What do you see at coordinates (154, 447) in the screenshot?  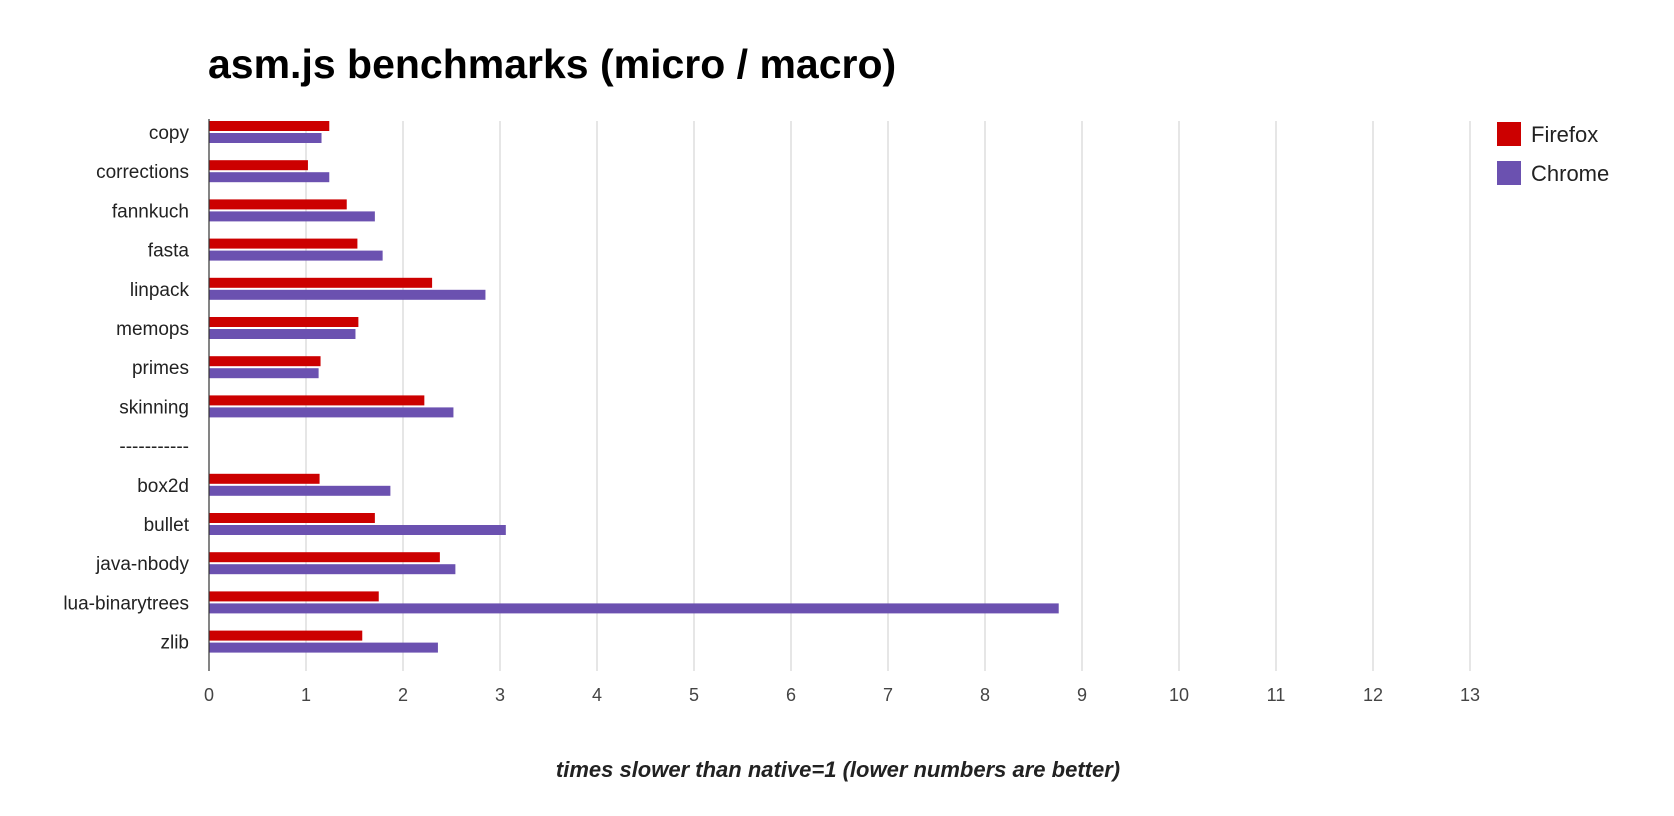 I see `category-label: -----------` at bounding box center [154, 447].